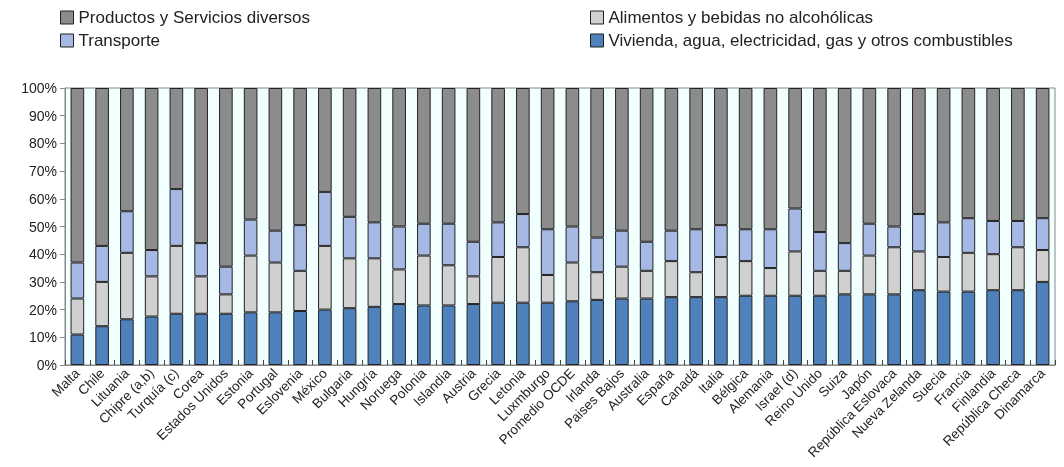 The height and width of the screenshot is (467, 1064). Describe the element at coordinates (42, 143) in the screenshot. I see `y-tick-label: 80%` at that location.